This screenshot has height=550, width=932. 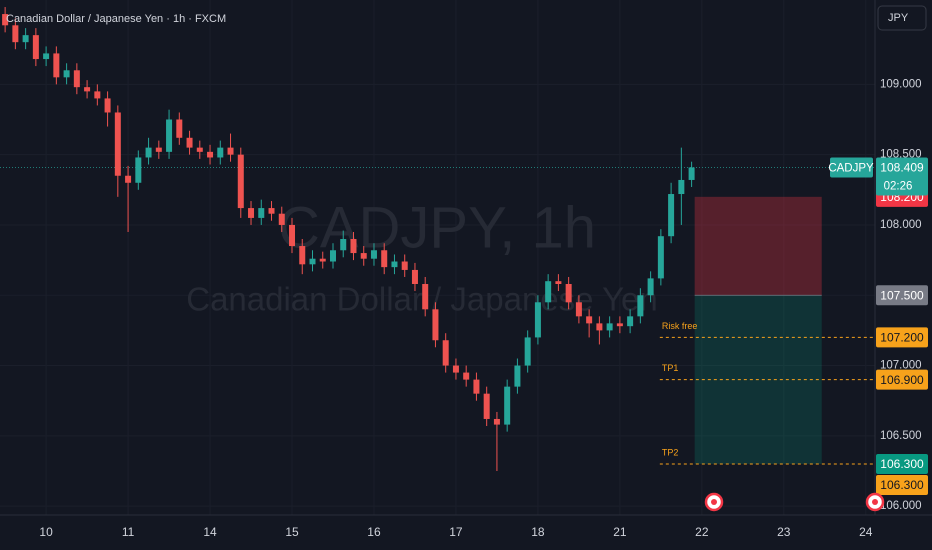 I want to click on entry-badge-label: 107.500, so click(x=902, y=295).